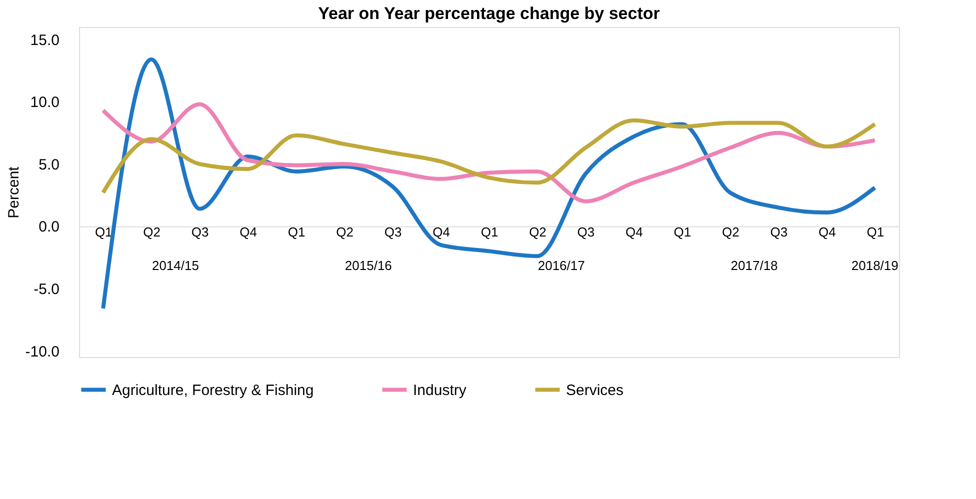 Image resolution: width=976 pixels, height=499 pixels. I want to click on annotation: 2014/15, so click(175, 266).